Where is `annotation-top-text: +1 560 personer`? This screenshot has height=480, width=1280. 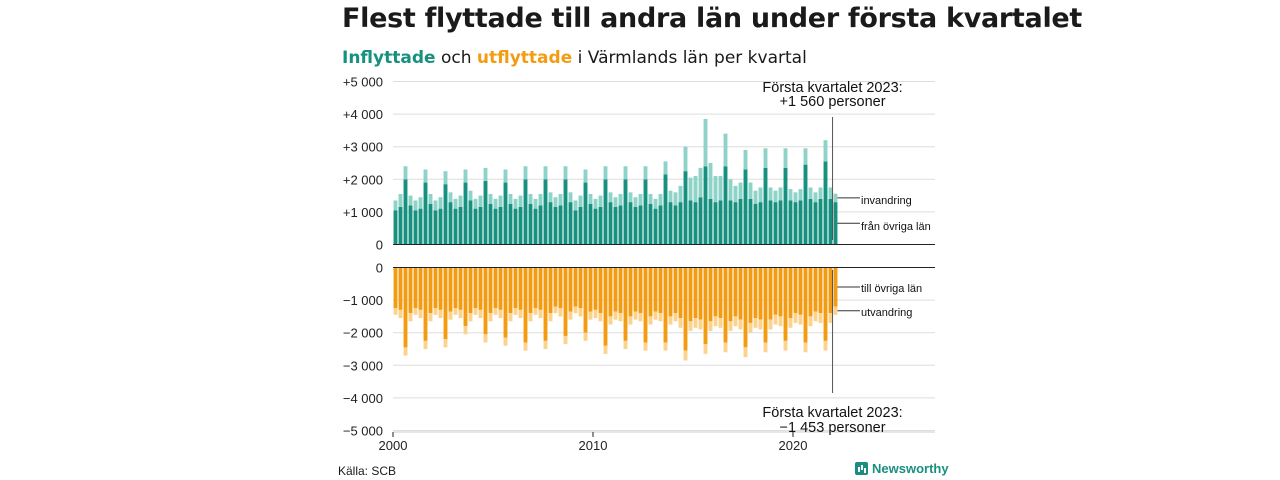 annotation-top-text: +1 560 personer is located at coordinates (833, 102).